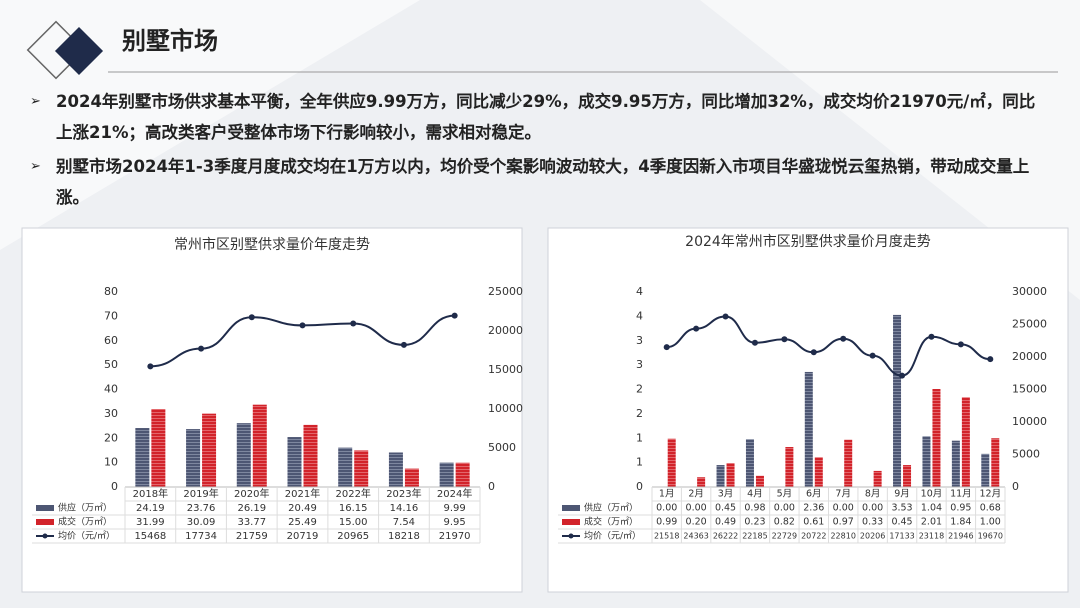 Image resolution: width=1080 pixels, height=608 pixels. I want to click on table-value: 15.00, so click(353, 522).